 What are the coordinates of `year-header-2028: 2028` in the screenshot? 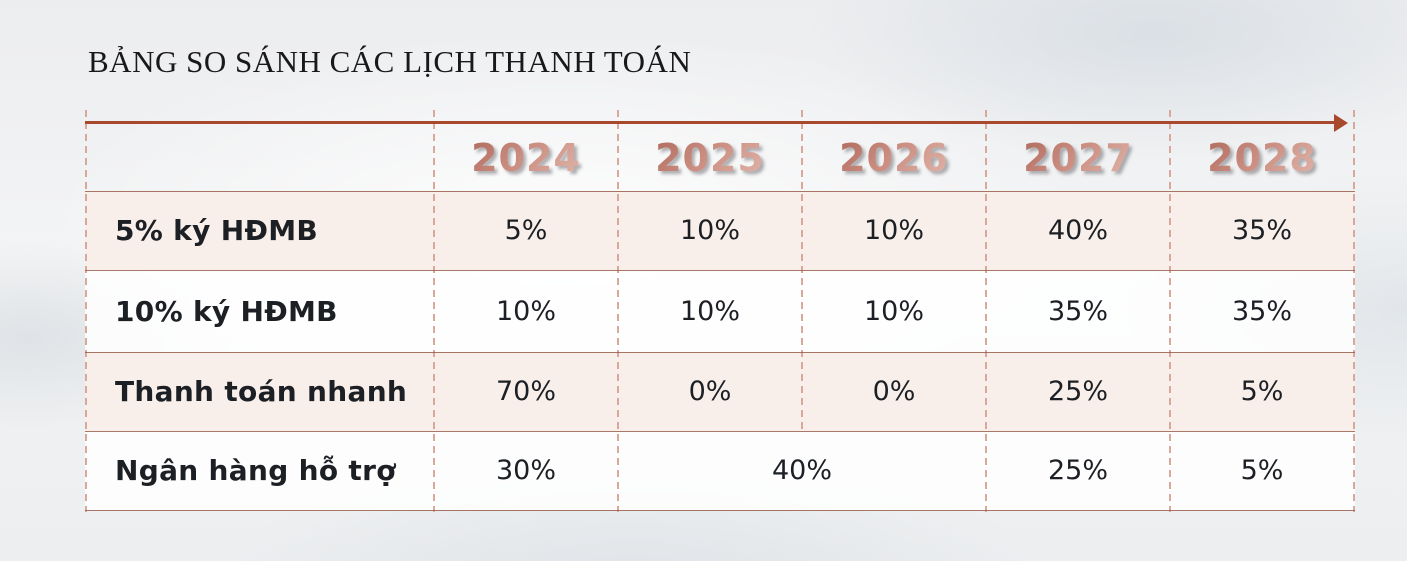 It's located at (1262, 158).